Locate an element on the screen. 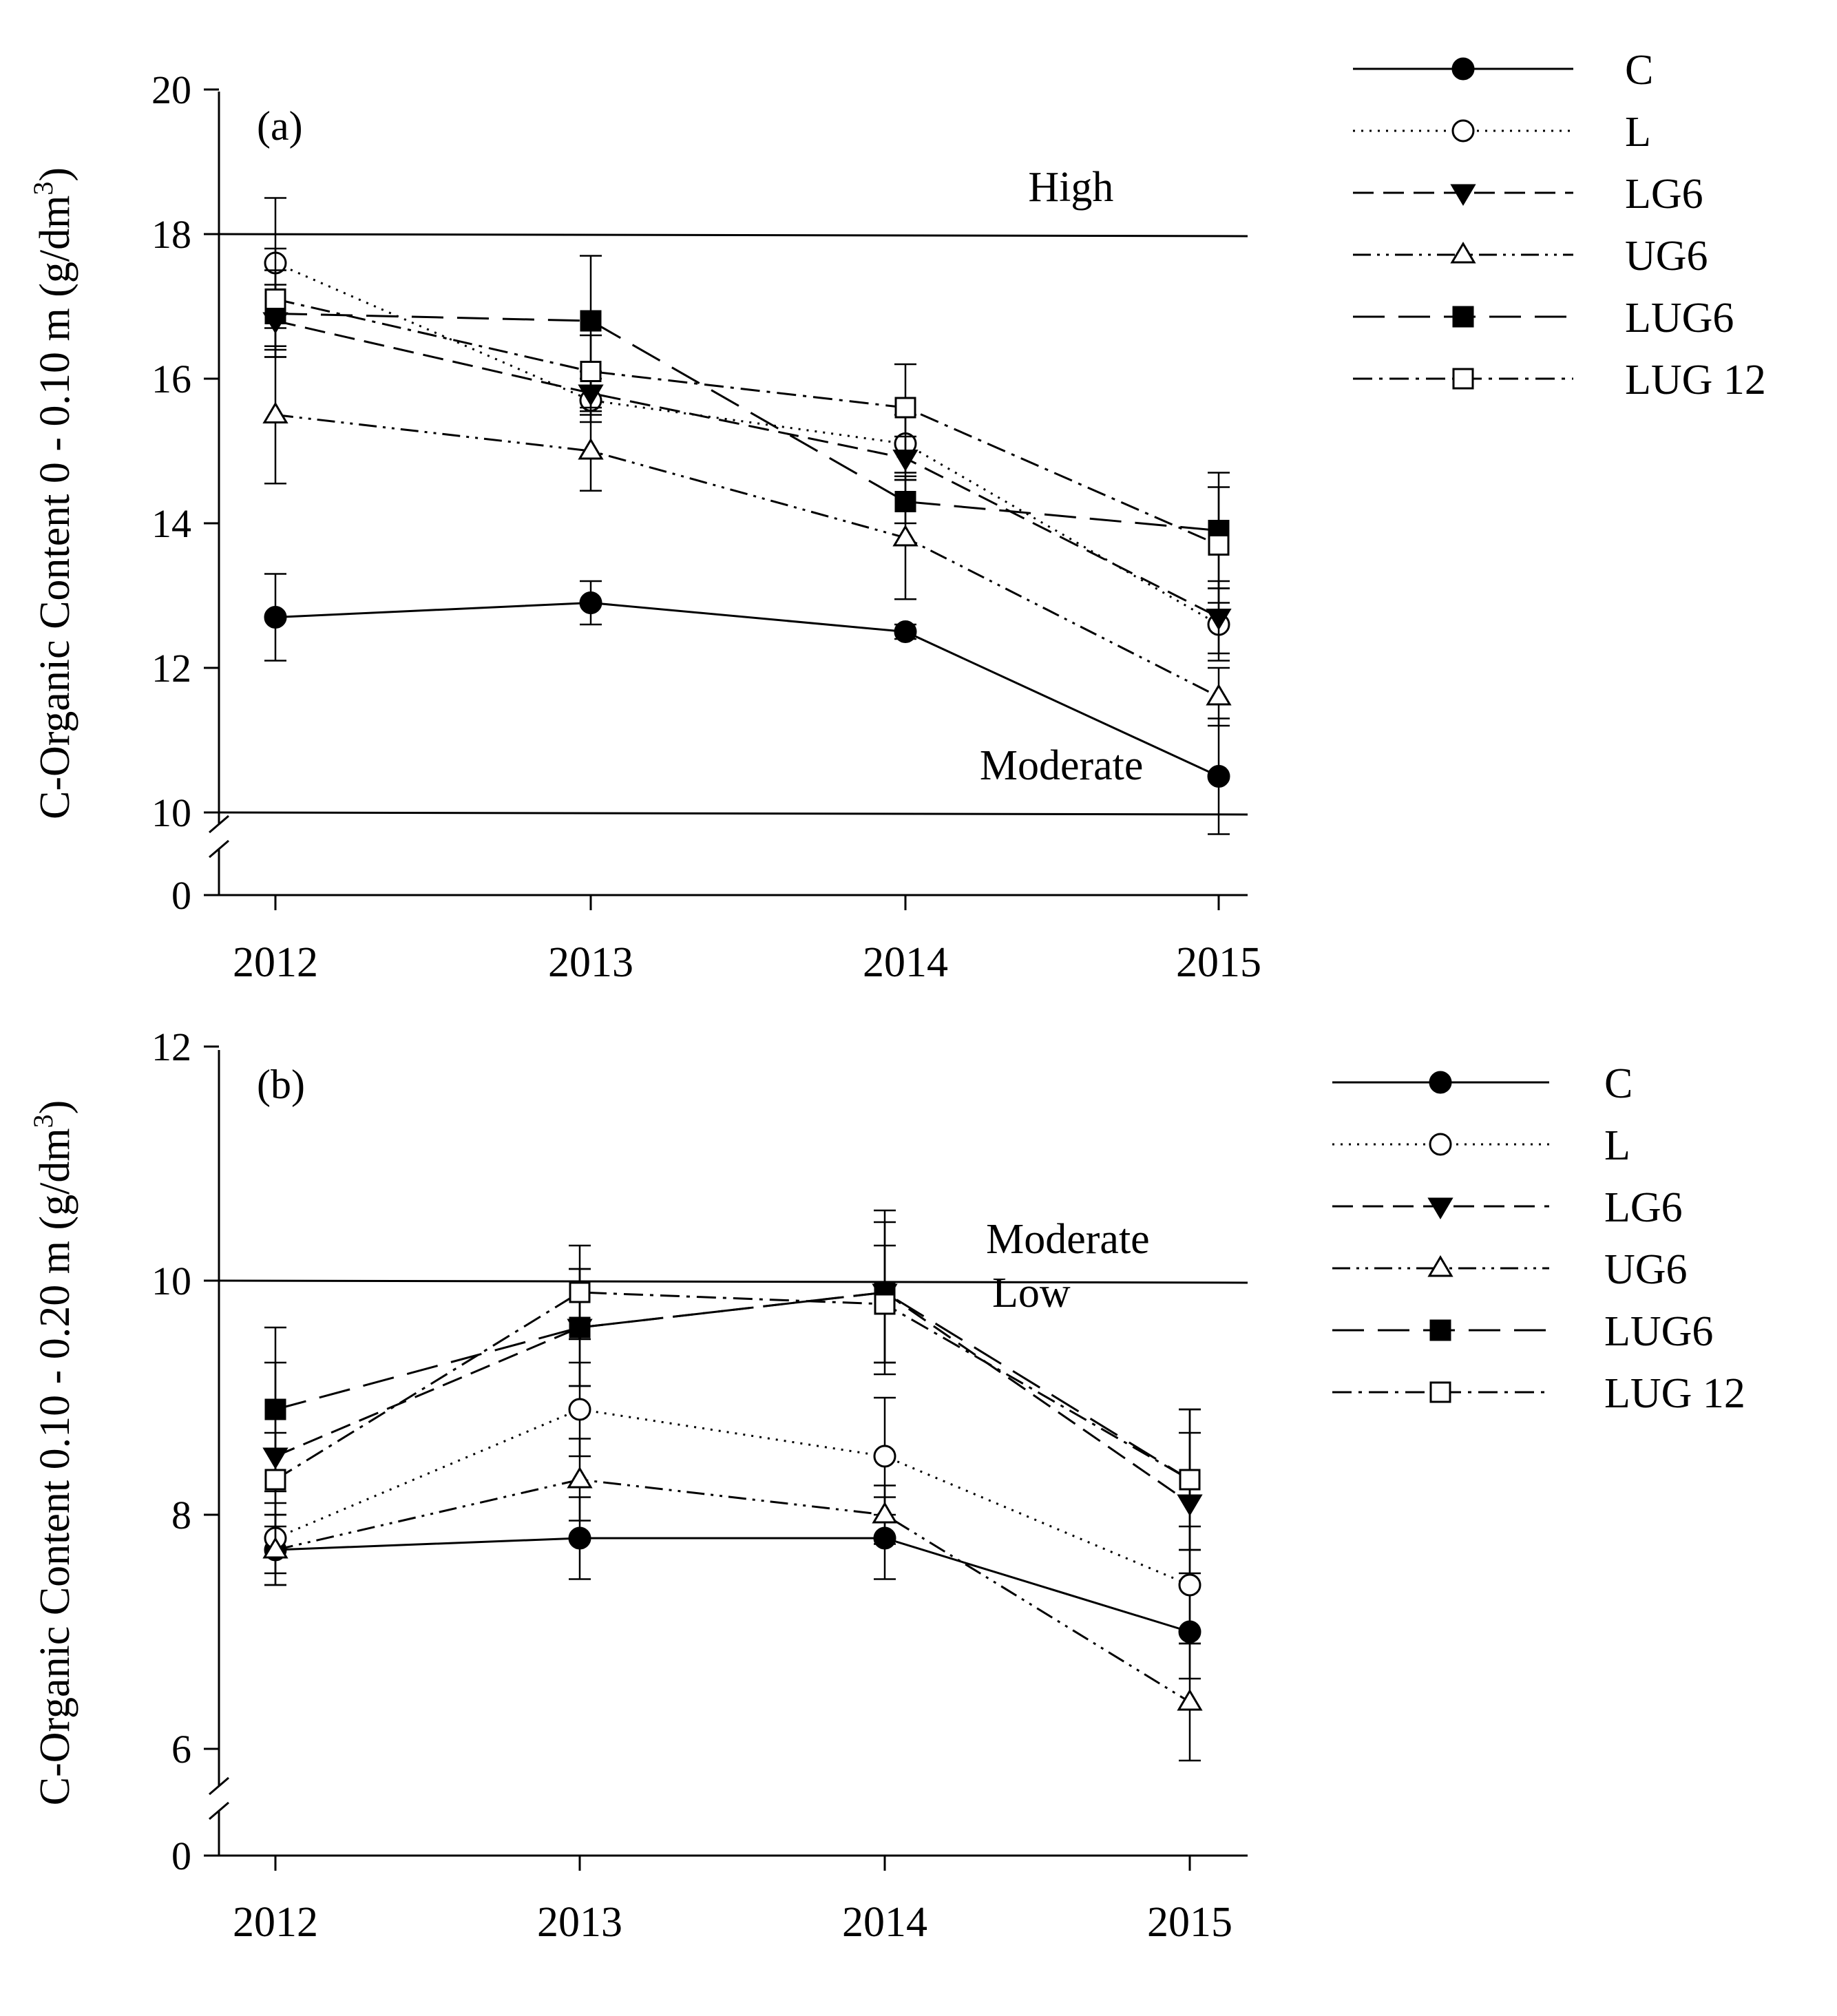  legend-label: L is located at coordinates (1638, 132).